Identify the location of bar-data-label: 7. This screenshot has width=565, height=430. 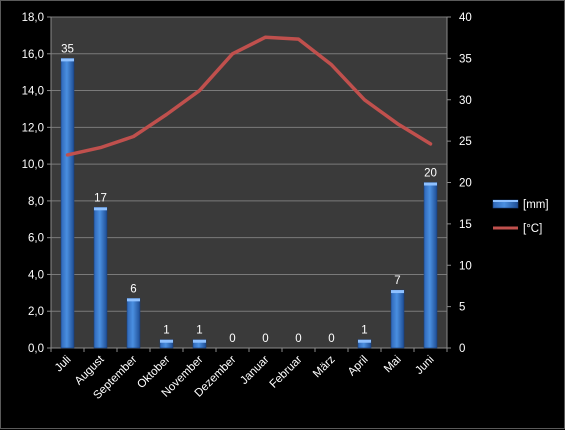
(397, 281).